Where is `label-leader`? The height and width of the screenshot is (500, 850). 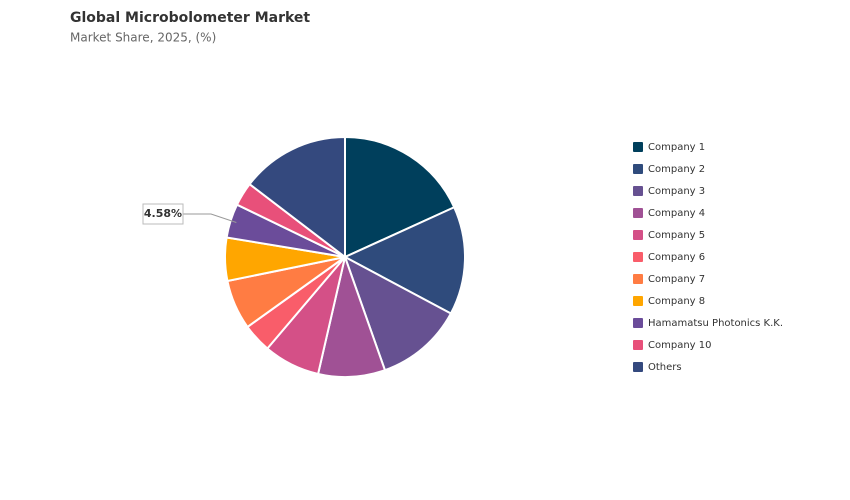
label-leader is located at coordinates (210, 218).